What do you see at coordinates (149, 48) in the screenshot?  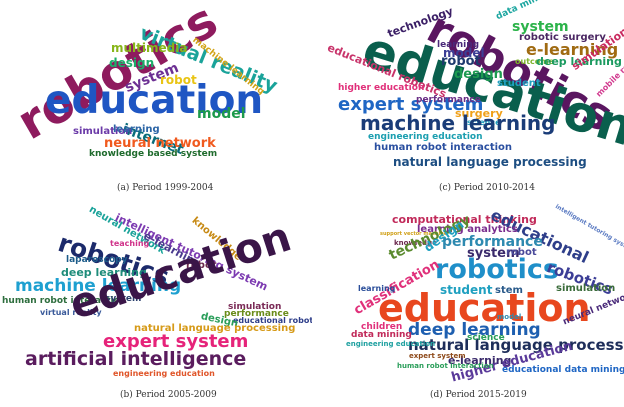 I see `word-multimedia: multimedia` at bounding box center [149, 48].